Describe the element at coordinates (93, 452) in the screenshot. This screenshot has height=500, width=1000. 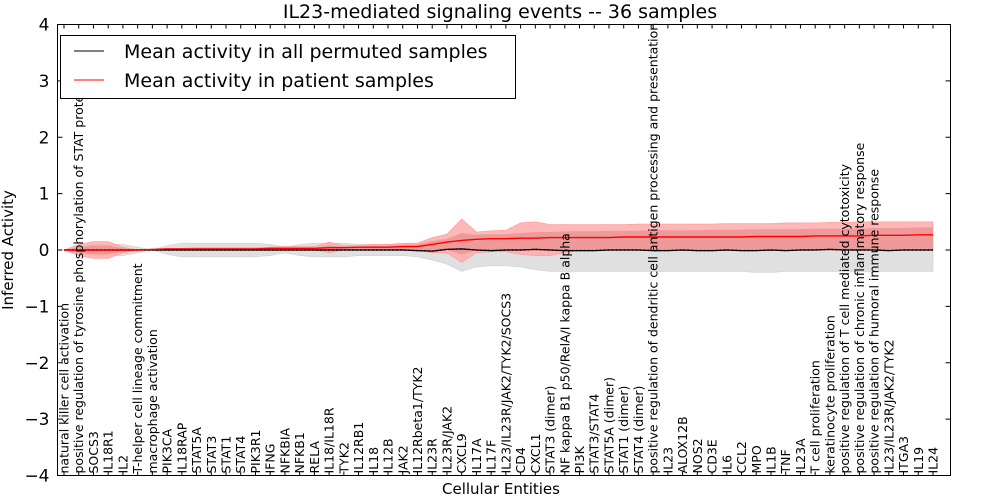
I see `category-label: SOCS3` at that location.